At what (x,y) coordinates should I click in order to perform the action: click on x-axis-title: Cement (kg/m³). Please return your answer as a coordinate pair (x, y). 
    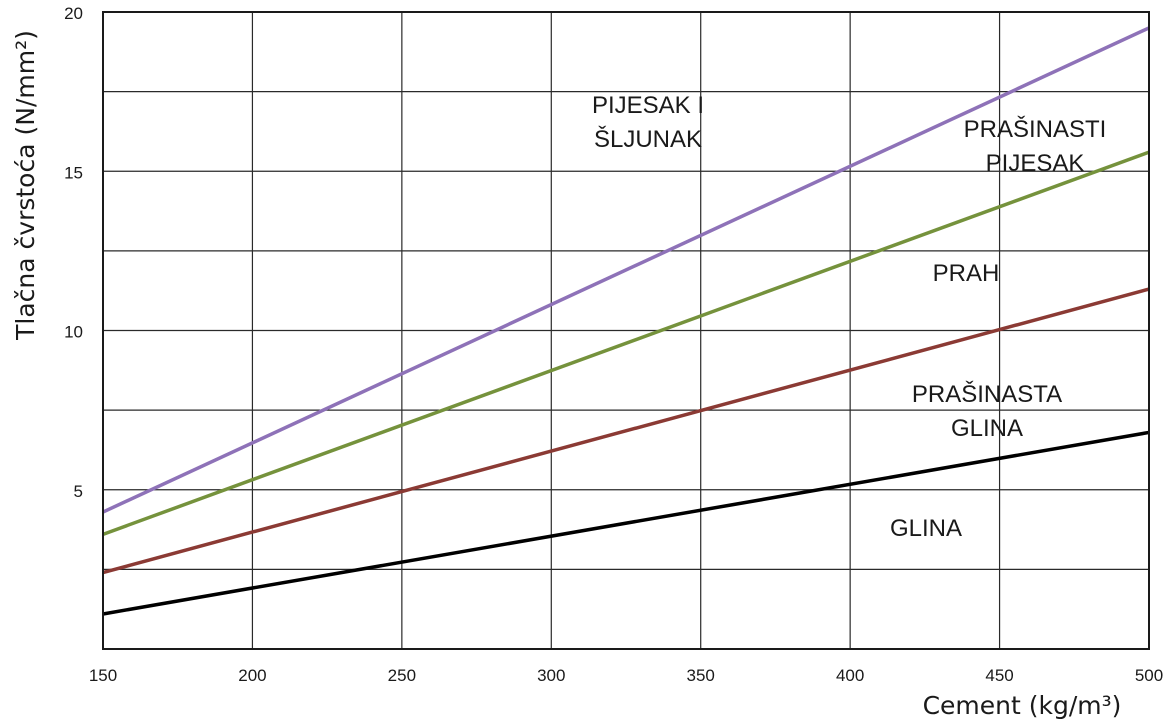
    Looking at the image, I should click on (1022, 705).